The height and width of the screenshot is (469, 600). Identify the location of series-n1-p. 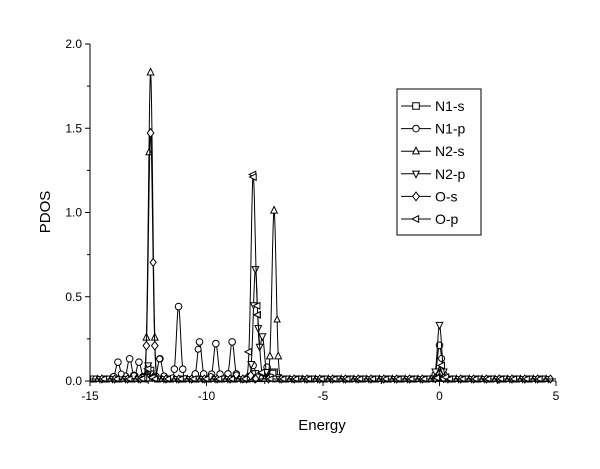
(323, 342).